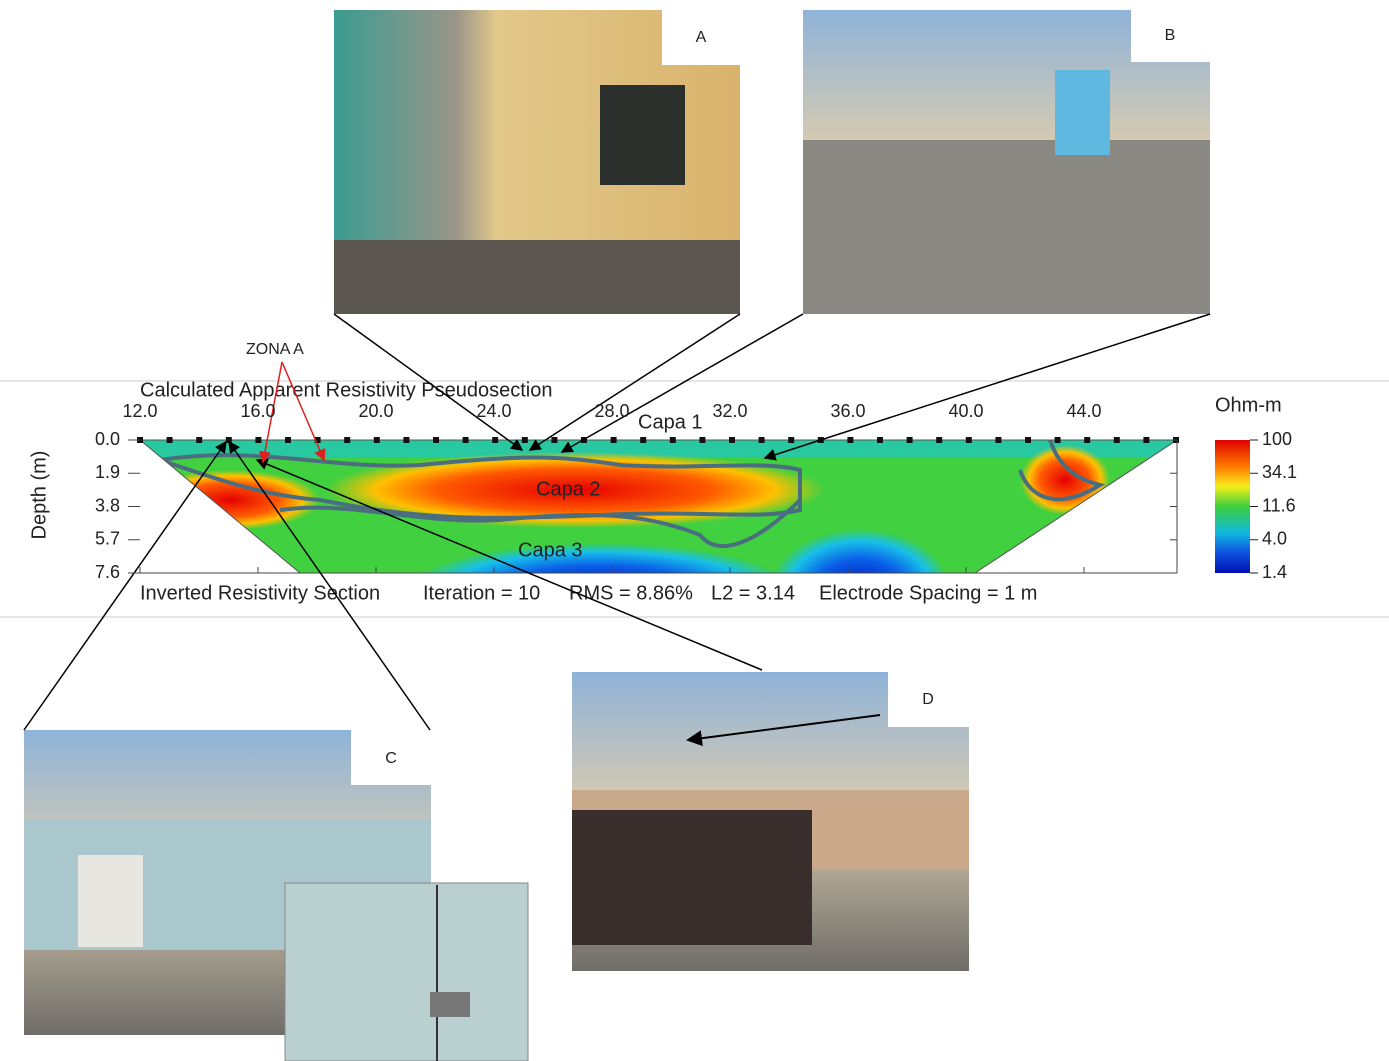  Describe the element at coordinates (1279, 505) in the screenshot. I see `color-tick-label: 11.6` at that location.